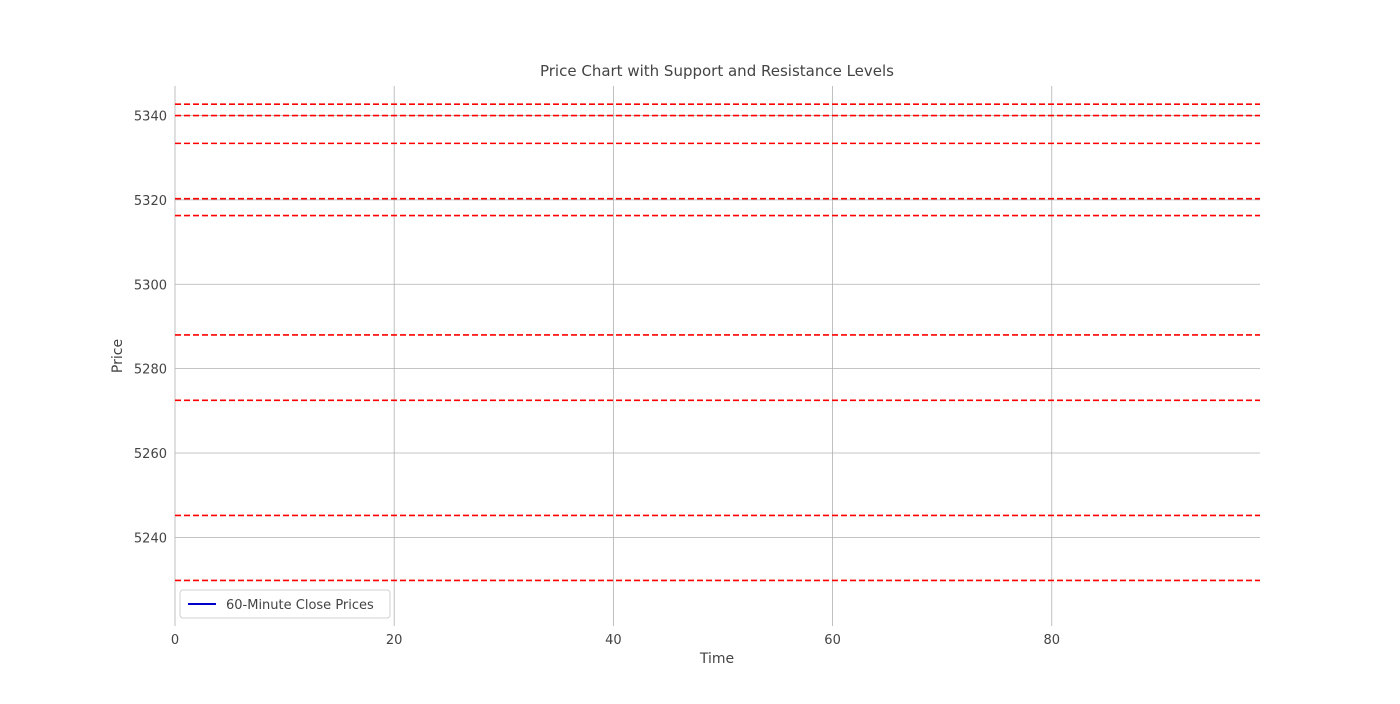 This screenshot has height=704, width=1400. Describe the element at coordinates (150, 538) in the screenshot. I see `y-tick-label: 5240` at that location.